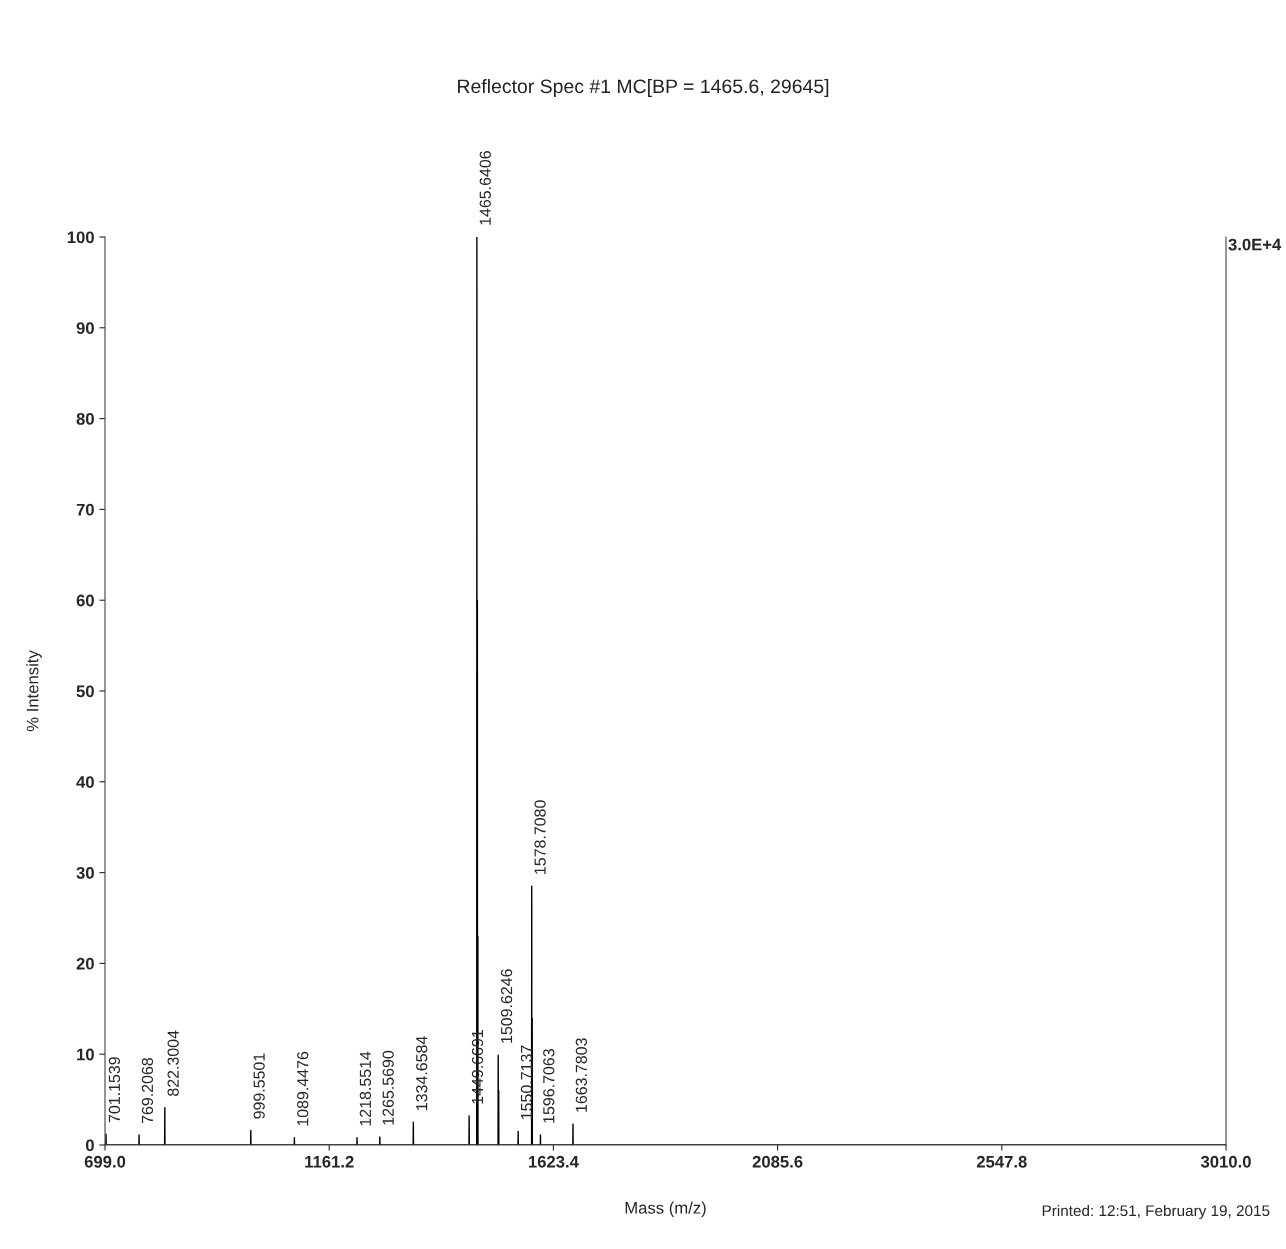  I want to click on y-tick-label: 80, so click(85, 419).